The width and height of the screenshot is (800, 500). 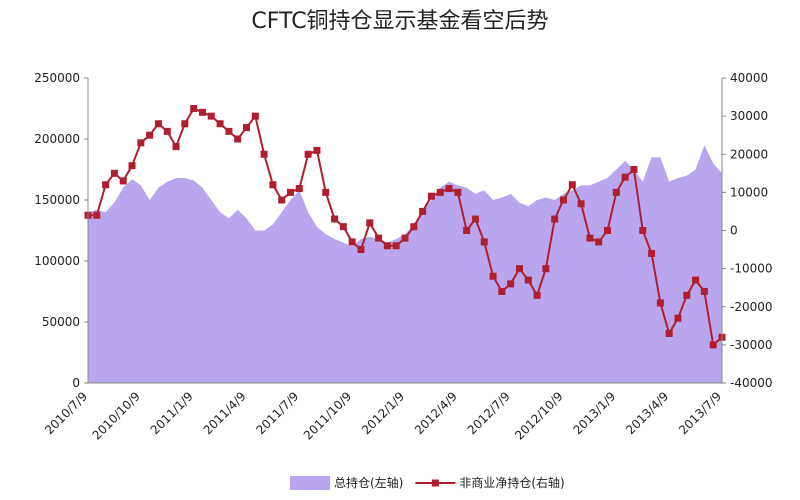 What do you see at coordinates (310, 483) in the screenshot?
I see `legend-swatch` at bounding box center [310, 483].